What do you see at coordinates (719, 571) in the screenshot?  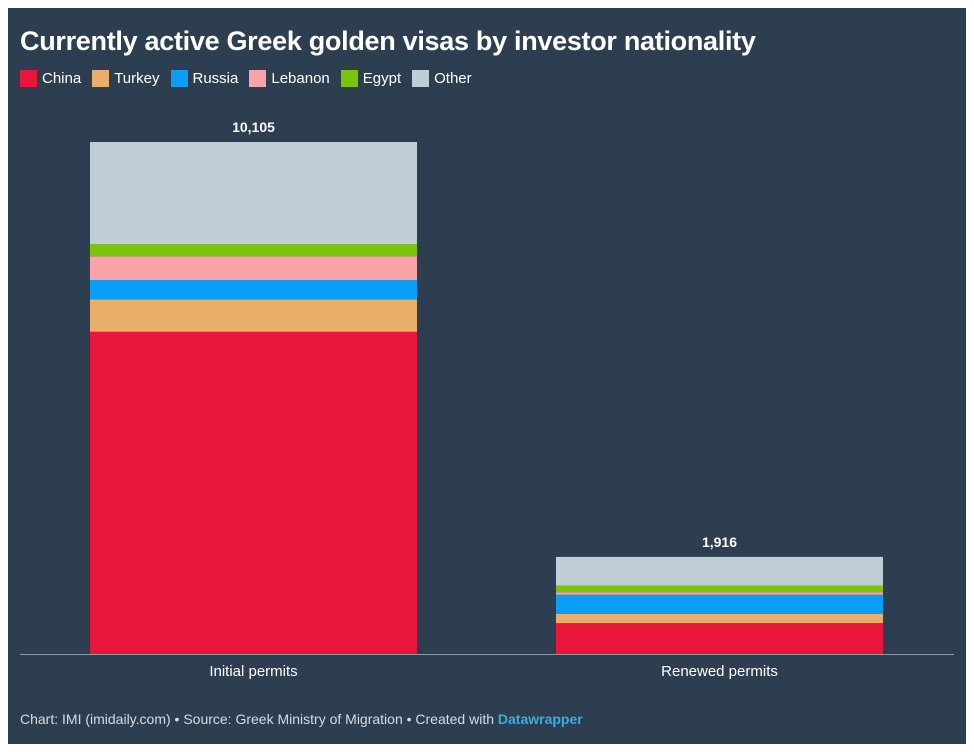 I see `bar-segment-renewed-permits-other` at bounding box center [719, 571].